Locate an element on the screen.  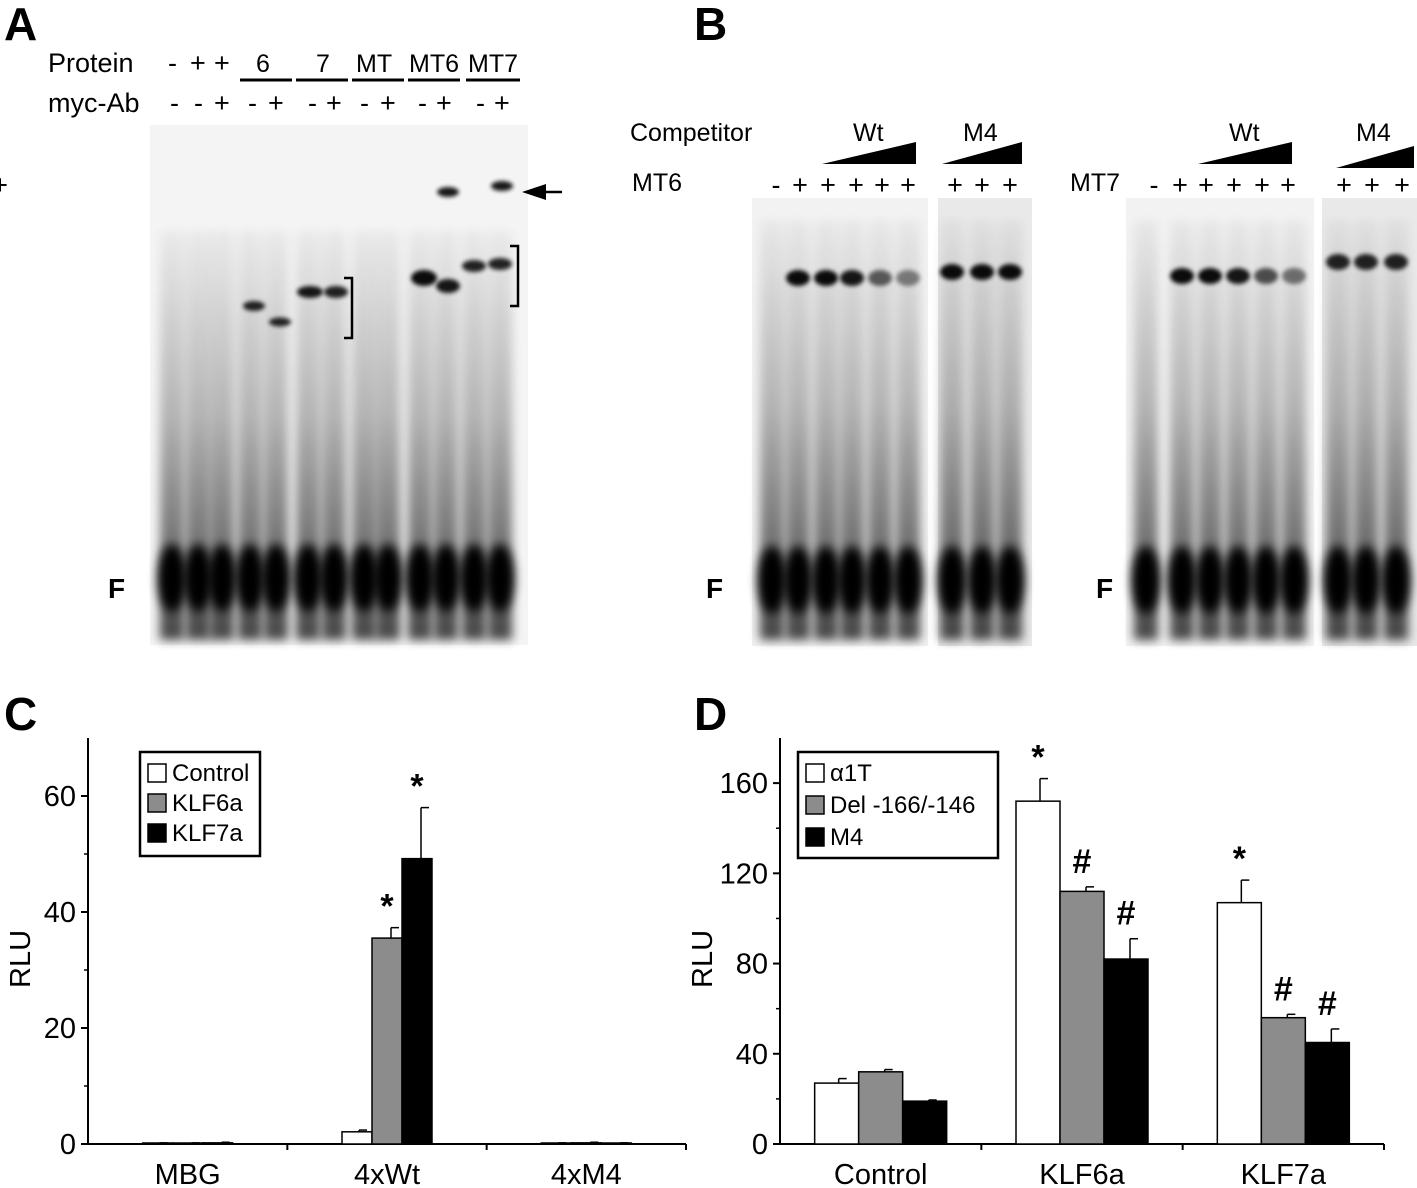
myc-mark-mt6-plus: + is located at coordinates (444, 103).